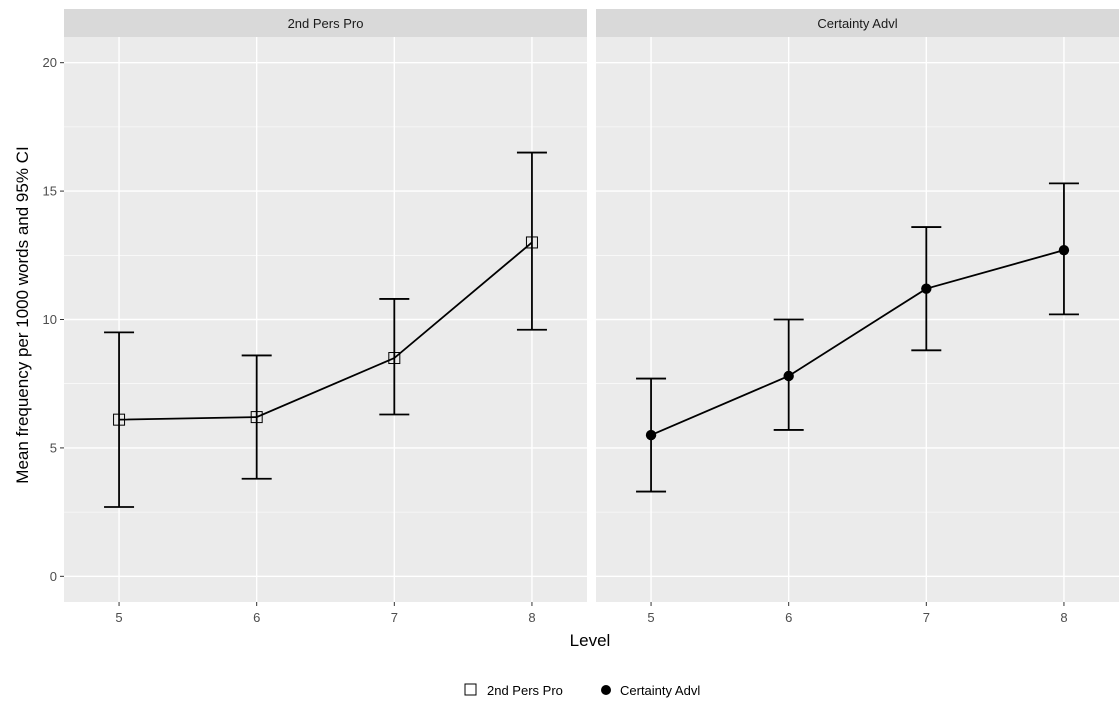 Image resolution: width=1120 pixels, height=712 pixels. I want to click on facet-strip-label: Certainty Advl, so click(857, 23).